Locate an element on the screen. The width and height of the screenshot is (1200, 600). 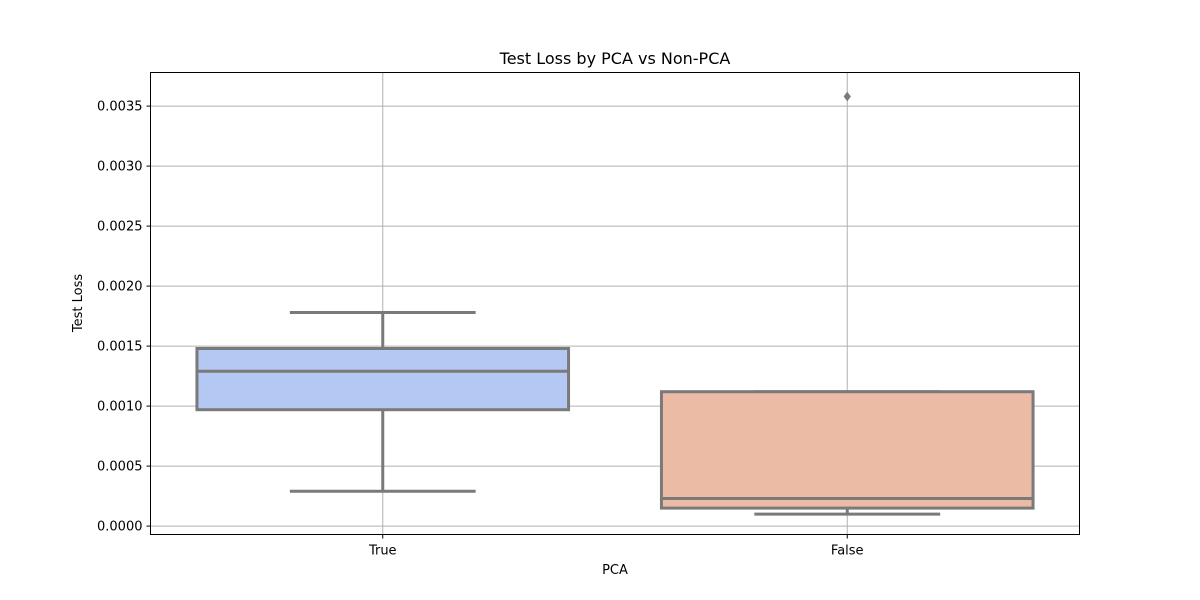
y-tick-label: 0.0030 is located at coordinates (120, 167).